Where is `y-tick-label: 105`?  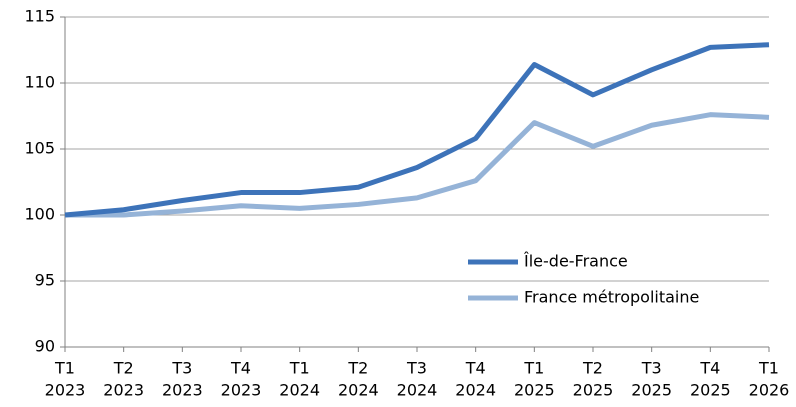 y-tick-label: 105 is located at coordinates (39, 148).